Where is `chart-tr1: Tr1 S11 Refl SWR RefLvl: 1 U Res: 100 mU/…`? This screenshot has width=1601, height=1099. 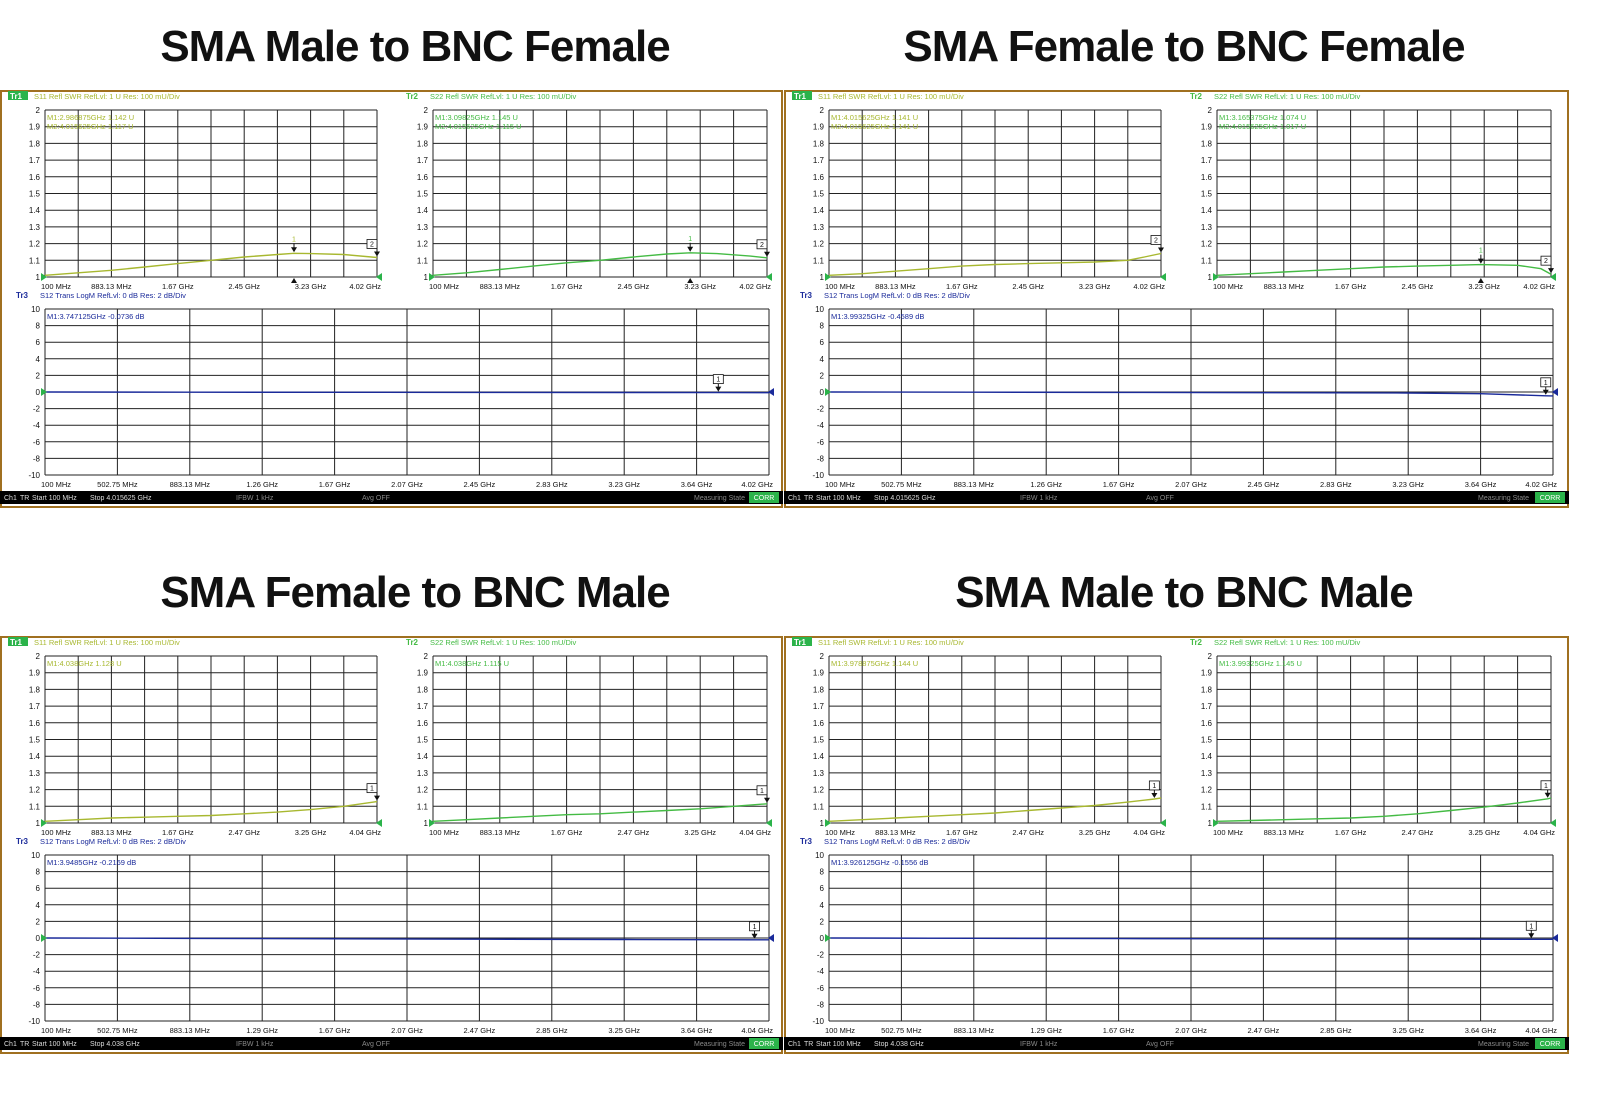
chart-tr1: Tr1 S11 Refl SWR RefLvl: 1 U Res: 100 mU/… is located at coordinates (195, 737).